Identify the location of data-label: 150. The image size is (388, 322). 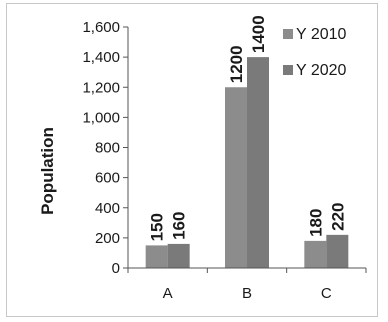
(157, 227).